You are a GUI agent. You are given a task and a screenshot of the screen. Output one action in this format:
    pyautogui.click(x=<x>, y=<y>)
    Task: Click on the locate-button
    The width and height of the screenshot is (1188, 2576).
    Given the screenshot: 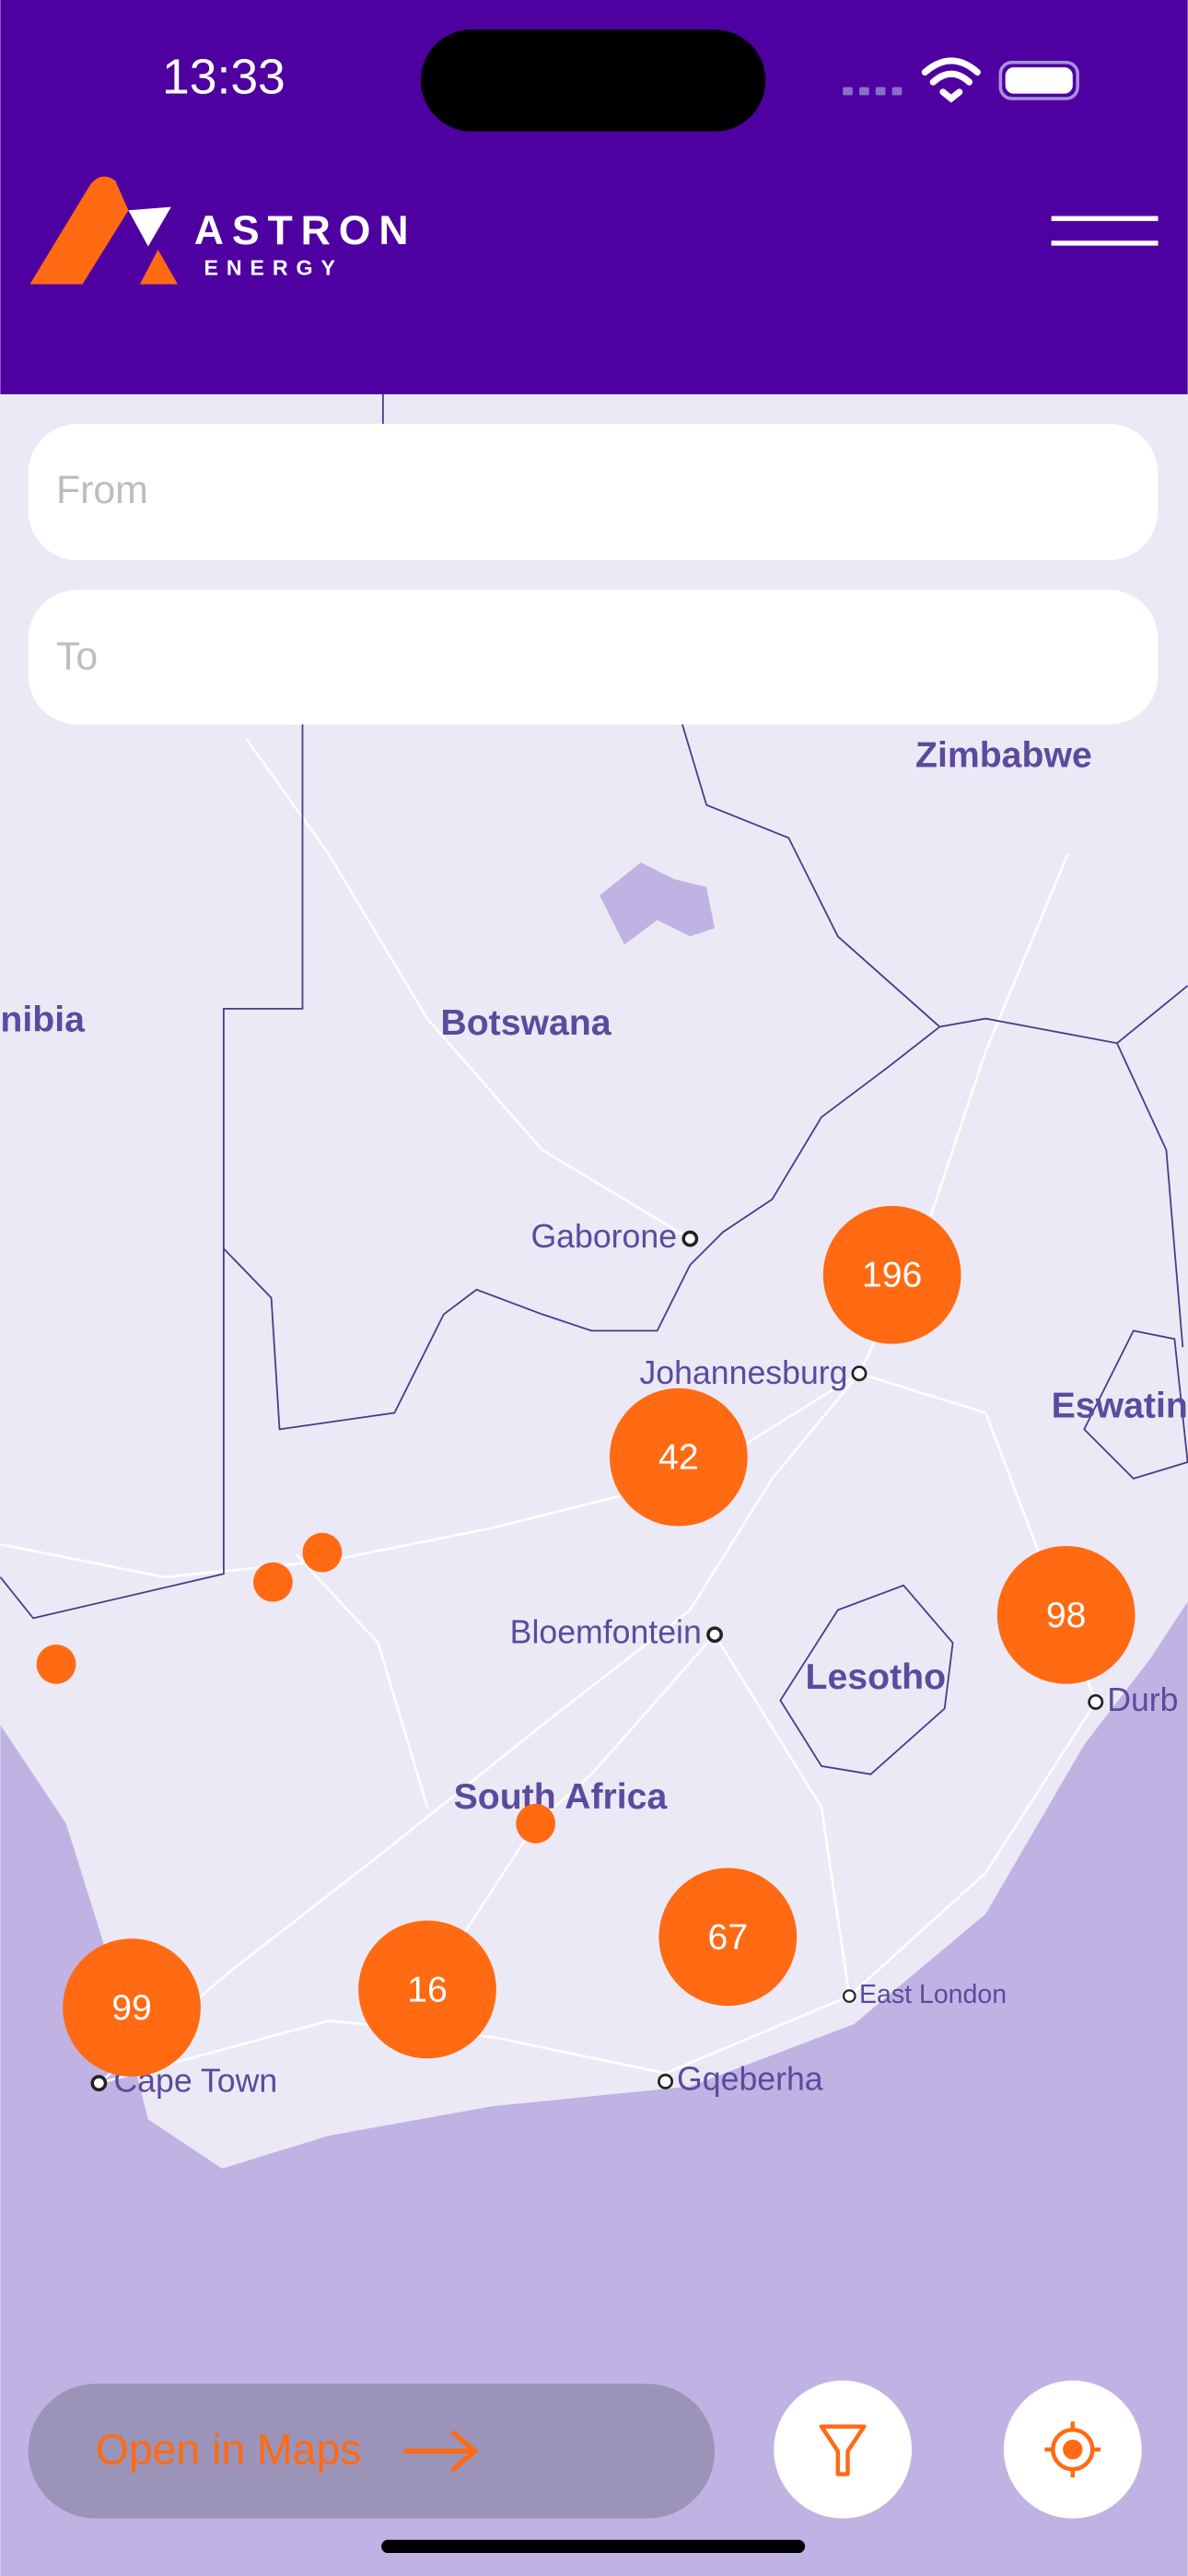 What is the action you would take?
    pyautogui.click(x=1072, y=2449)
    